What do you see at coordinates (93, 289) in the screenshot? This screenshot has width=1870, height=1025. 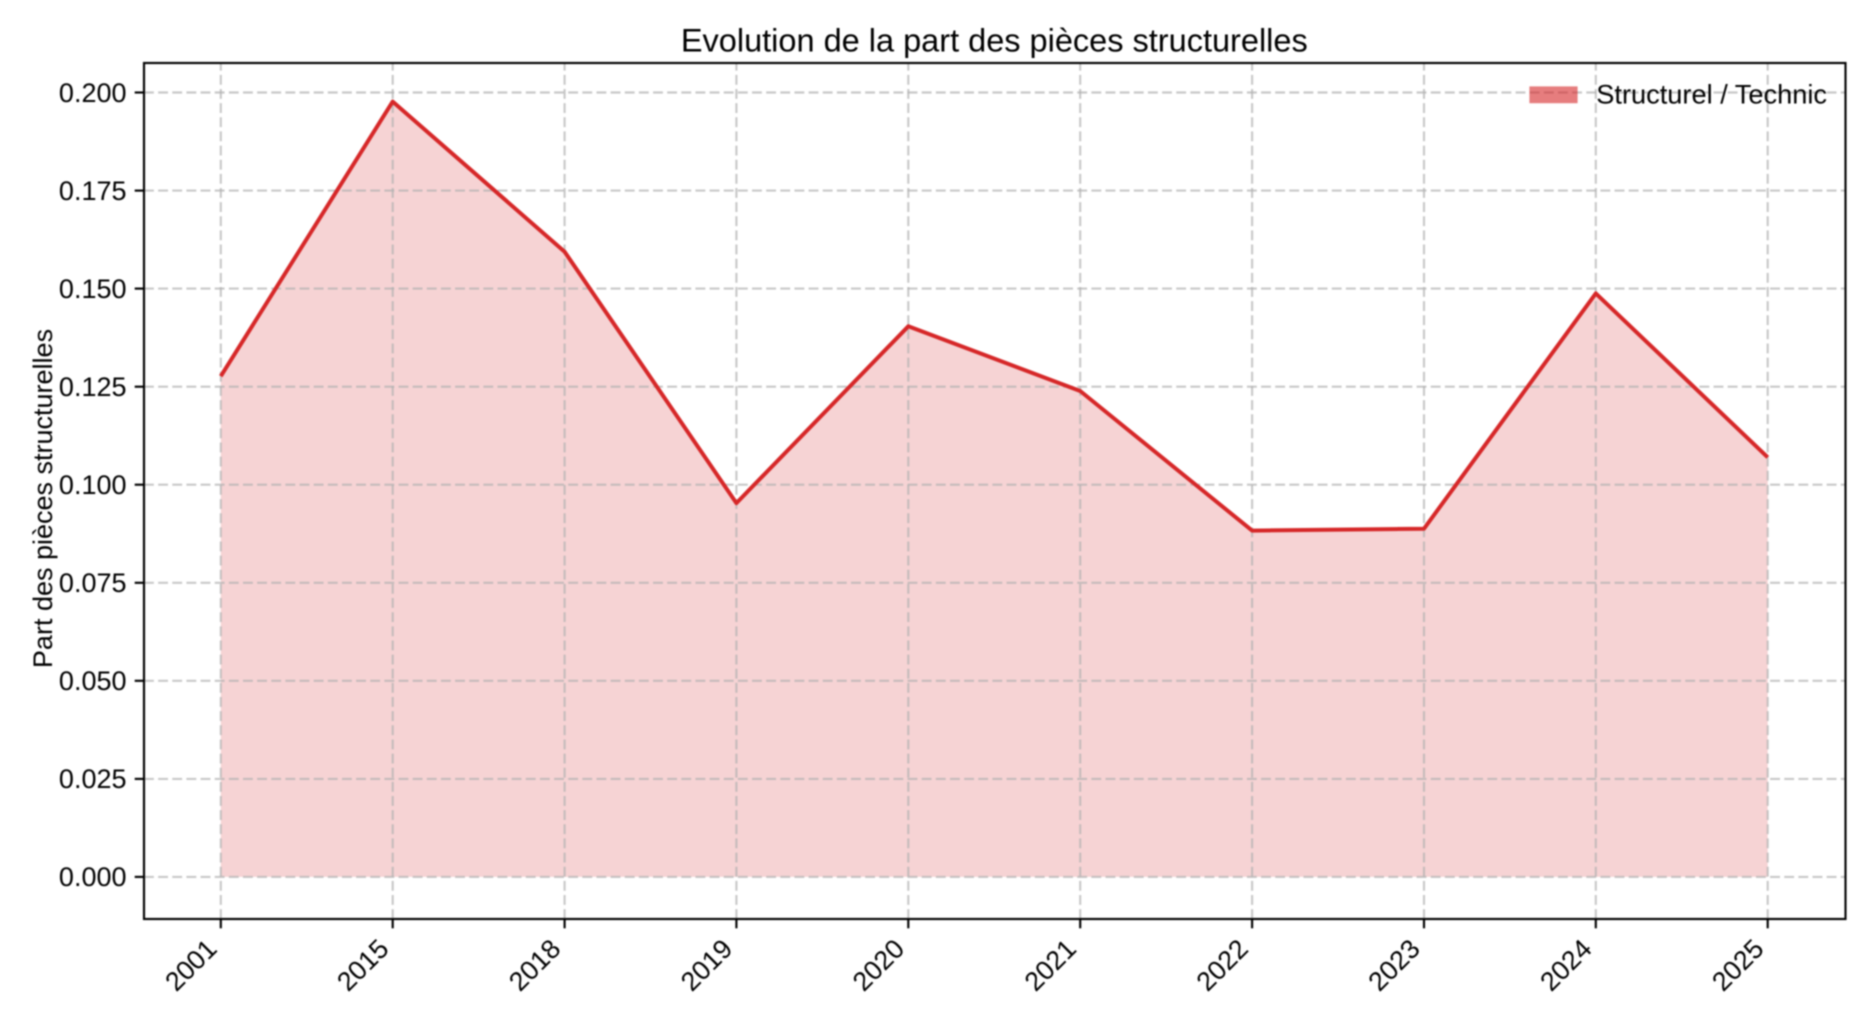 I see `svg-text: 0.150` at bounding box center [93, 289].